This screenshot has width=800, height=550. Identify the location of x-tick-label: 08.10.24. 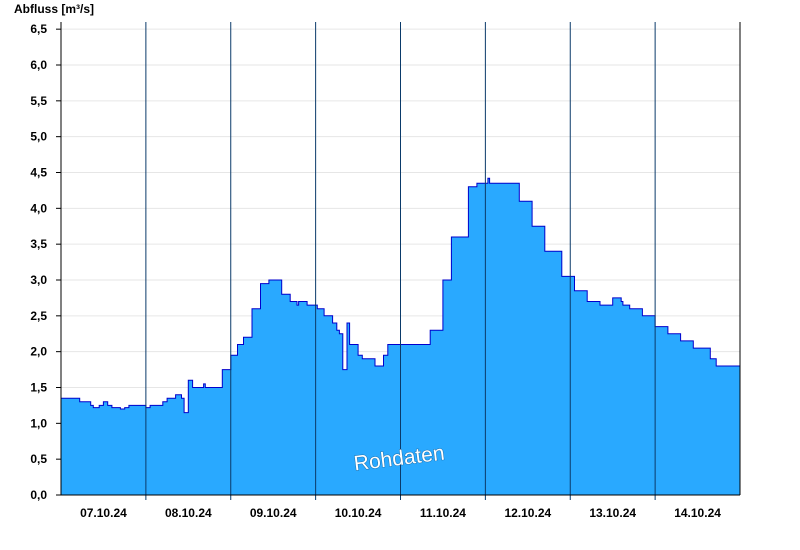
(188, 513).